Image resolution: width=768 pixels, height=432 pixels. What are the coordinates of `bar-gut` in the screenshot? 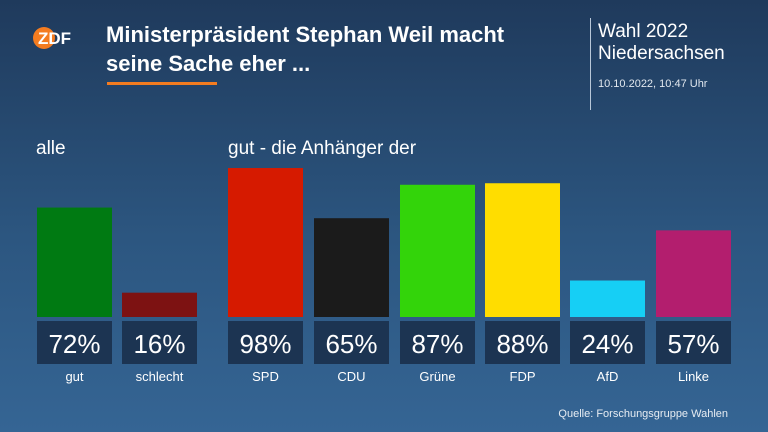 It's located at (74, 262).